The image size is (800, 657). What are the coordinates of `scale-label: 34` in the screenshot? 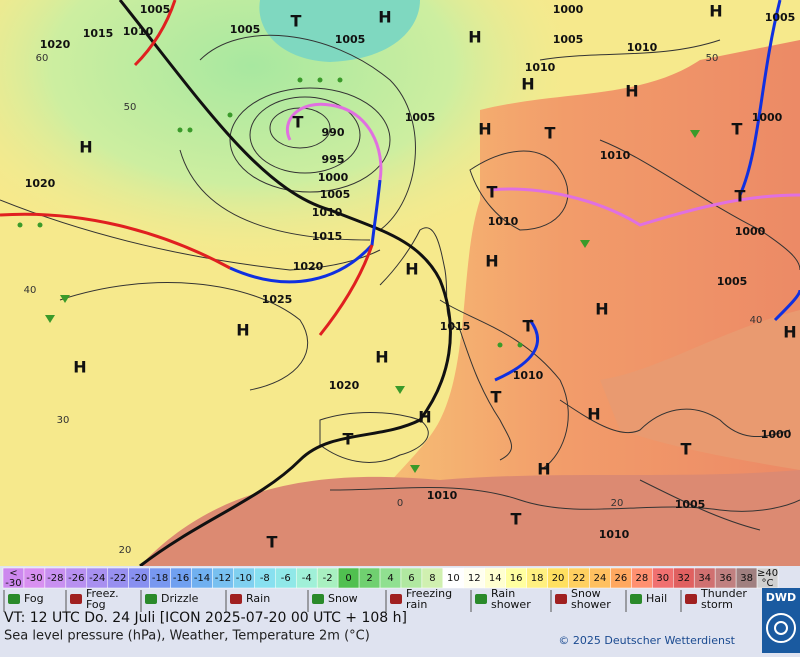 It's located at (704, 578).